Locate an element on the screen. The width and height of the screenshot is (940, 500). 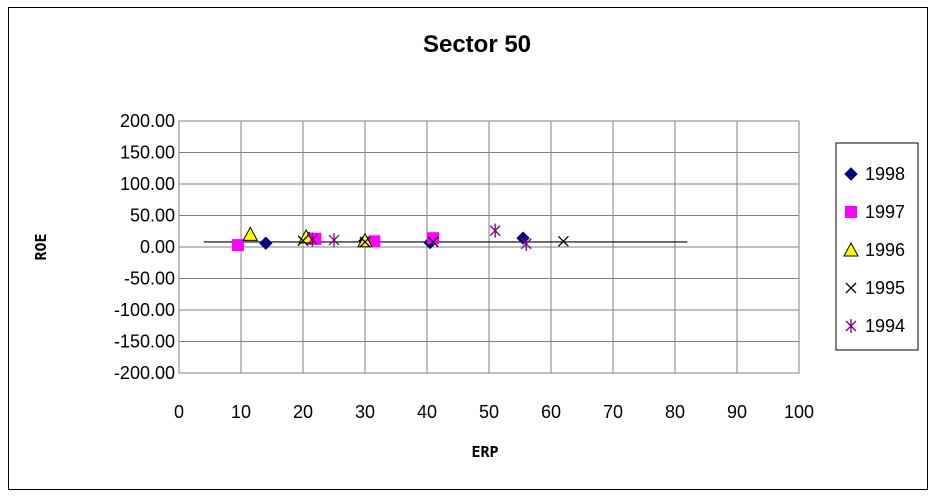
y-tick-label: 150.00 is located at coordinates (147, 153).